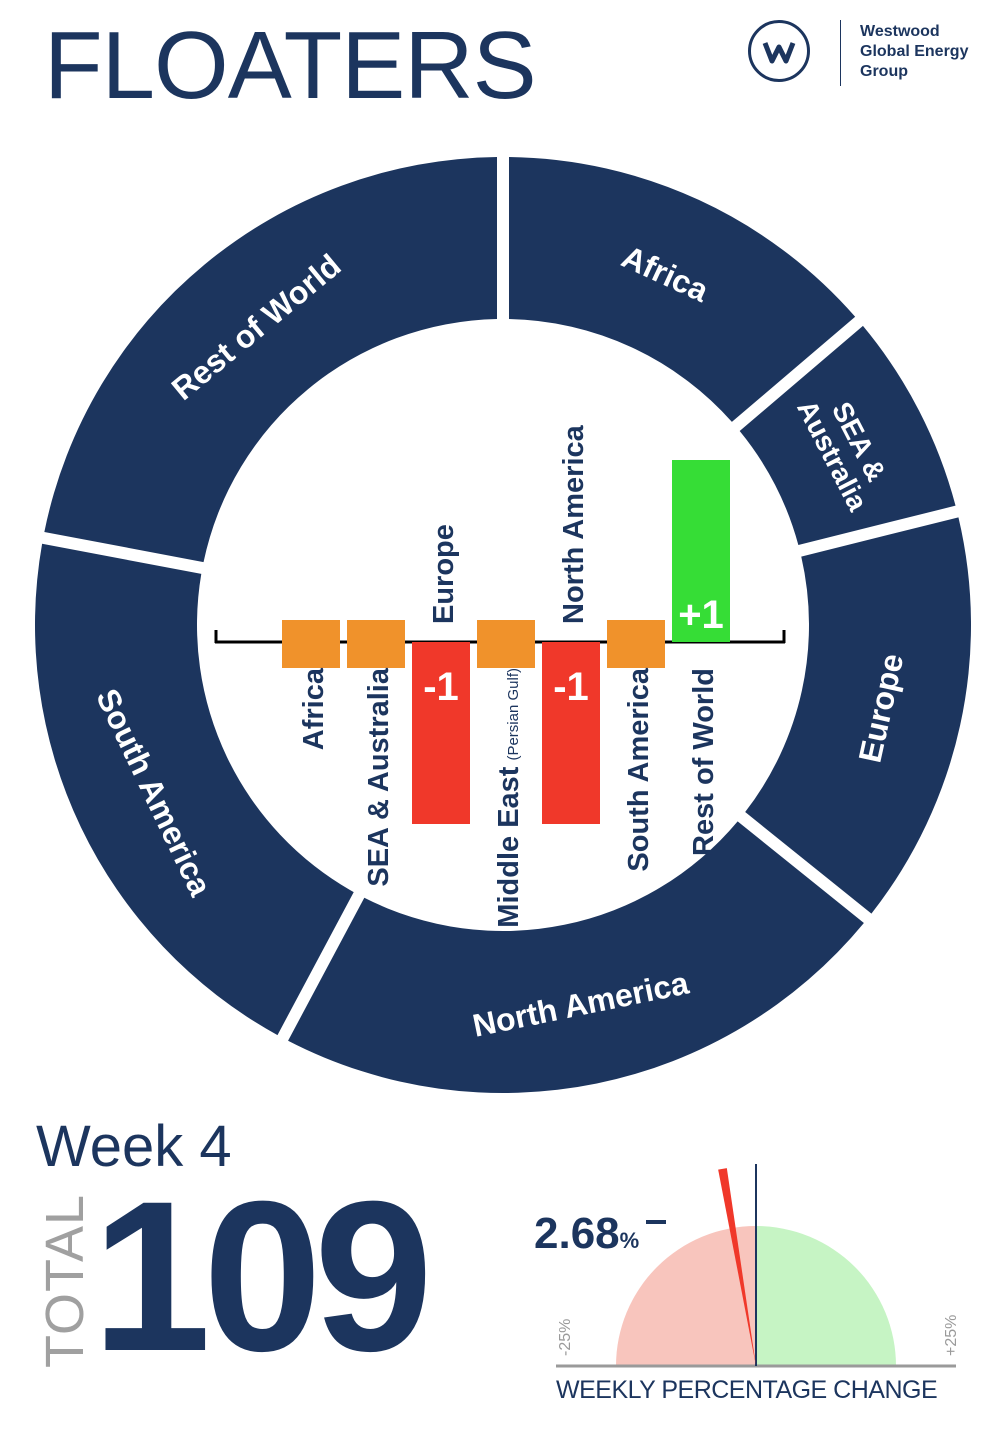  What do you see at coordinates (951, 1335) in the screenshot?
I see `gauge-max-label: +25%` at bounding box center [951, 1335].